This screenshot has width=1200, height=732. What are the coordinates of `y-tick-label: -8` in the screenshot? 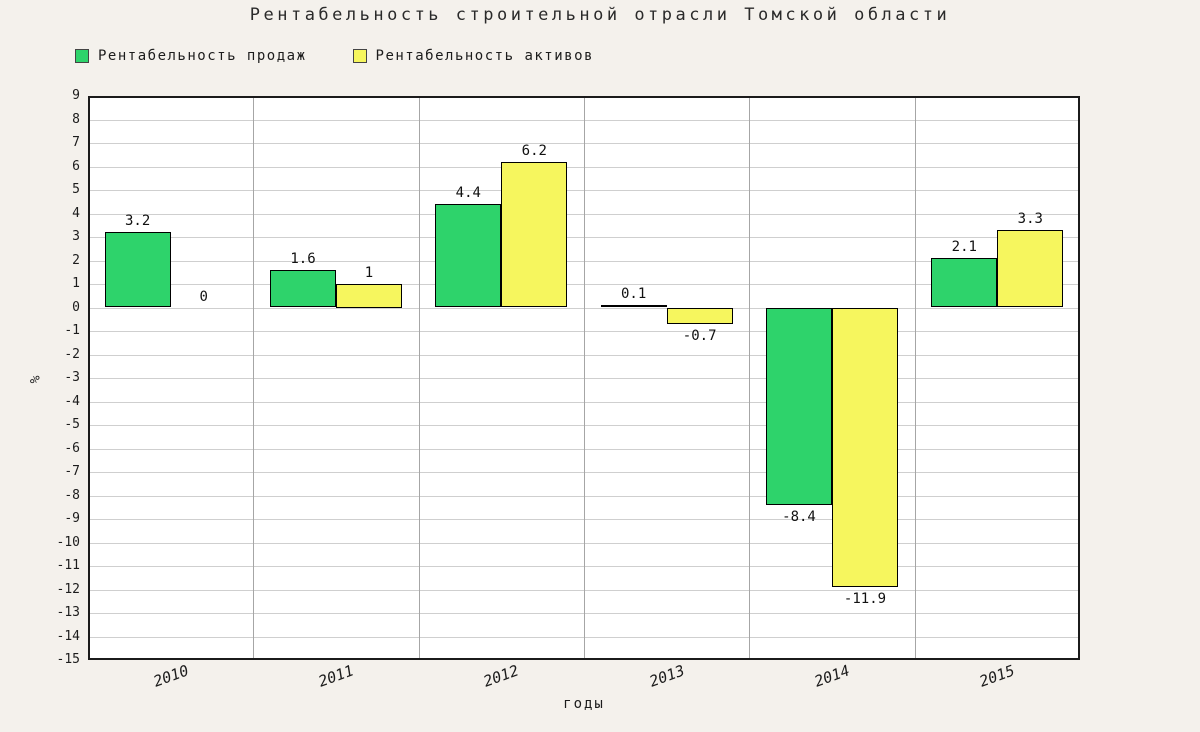 It's located at (72, 495).